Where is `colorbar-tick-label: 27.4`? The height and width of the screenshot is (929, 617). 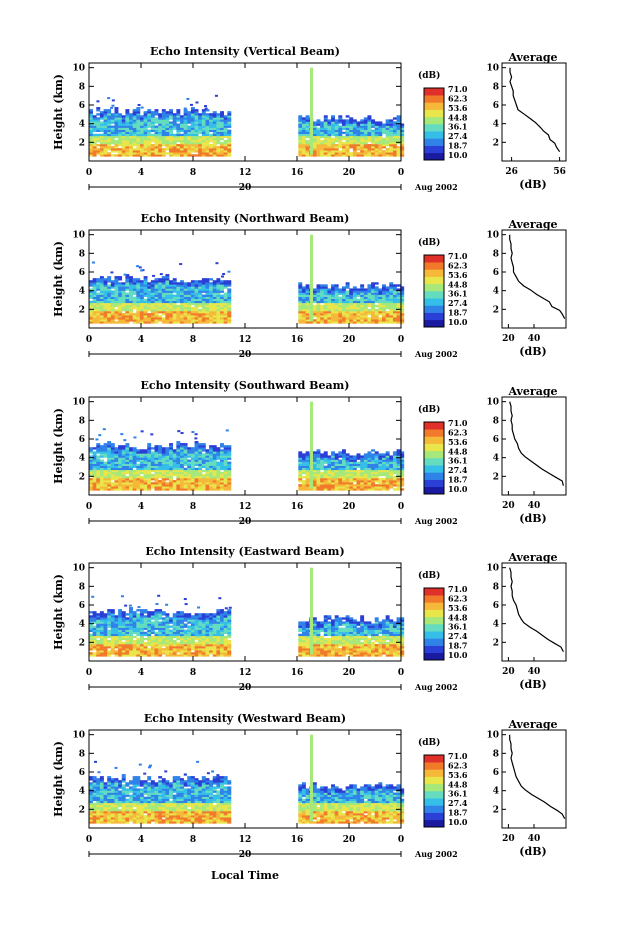 colorbar-tick-label: 27.4 is located at coordinates (458, 470).